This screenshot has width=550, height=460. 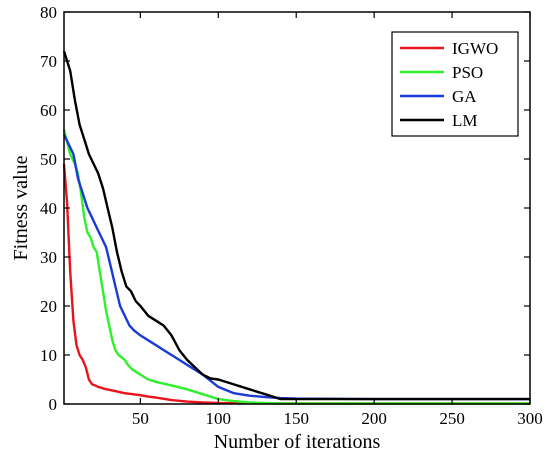 What do you see at coordinates (465, 120) in the screenshot?
I see `legend-label-lm: LM` at bounding box center [465, 120].